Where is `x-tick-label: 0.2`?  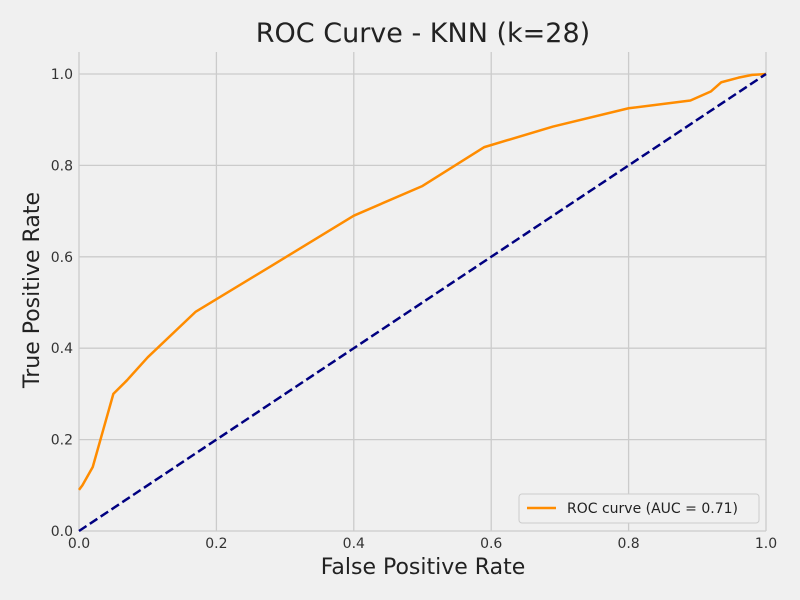
x-tick-label: 0.2 is located at coordinates (216, 544).